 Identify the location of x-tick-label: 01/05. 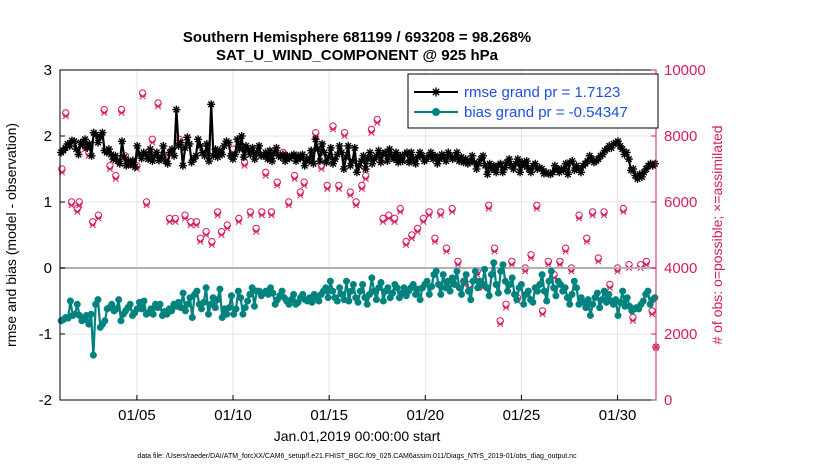
(137, 415).